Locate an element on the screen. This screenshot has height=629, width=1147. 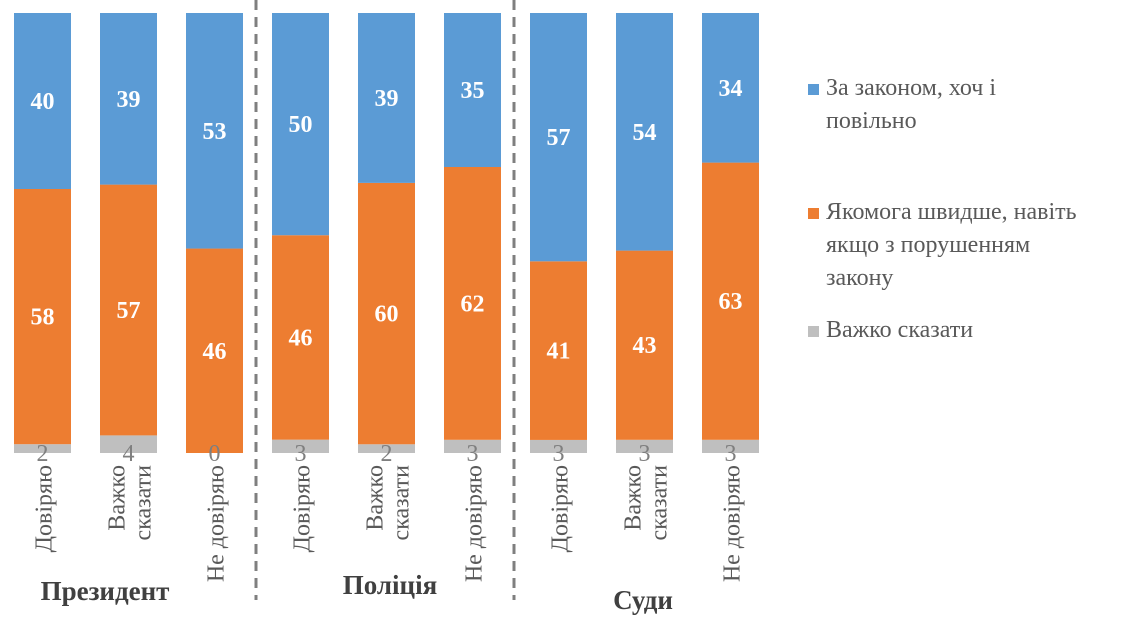
data-label-law: 50 is located at coordinates (301, 125).